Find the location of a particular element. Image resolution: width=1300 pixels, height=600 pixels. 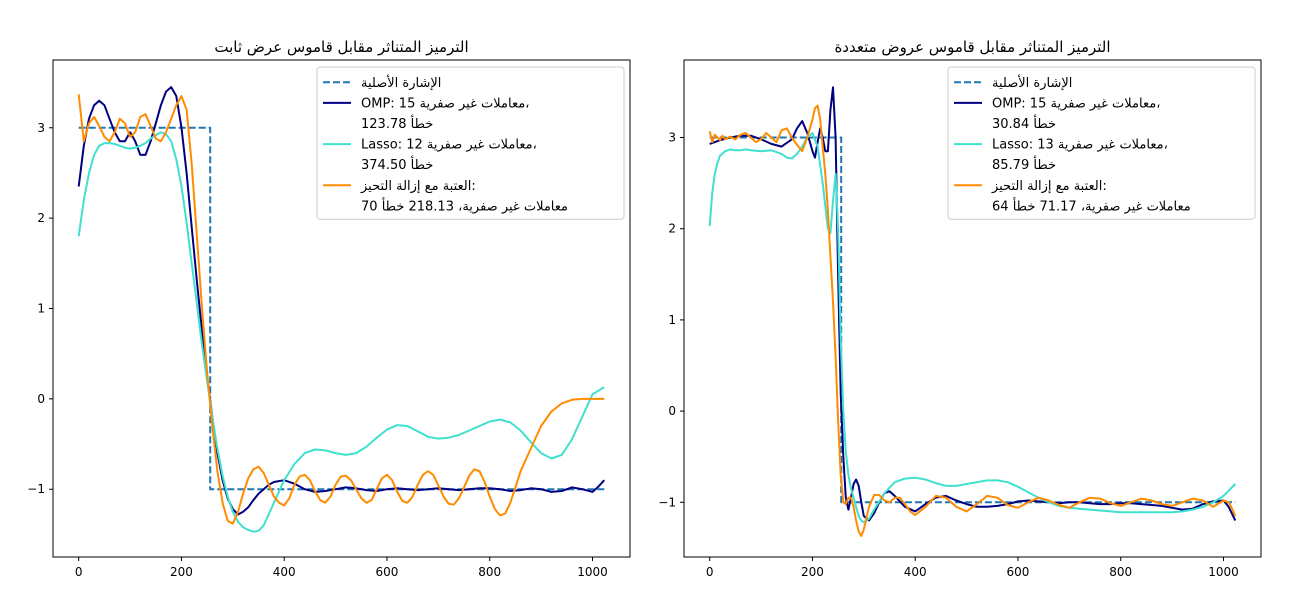

legend-label: 30.84 خطأ is located at coordinates (1024, 123).